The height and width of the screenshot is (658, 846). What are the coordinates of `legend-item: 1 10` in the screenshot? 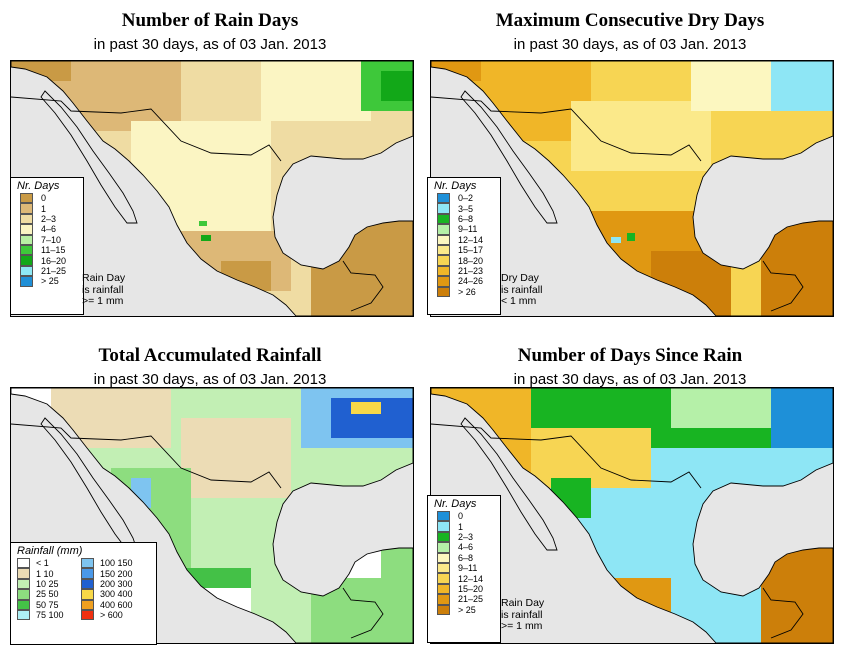 It's located at (49, 573).